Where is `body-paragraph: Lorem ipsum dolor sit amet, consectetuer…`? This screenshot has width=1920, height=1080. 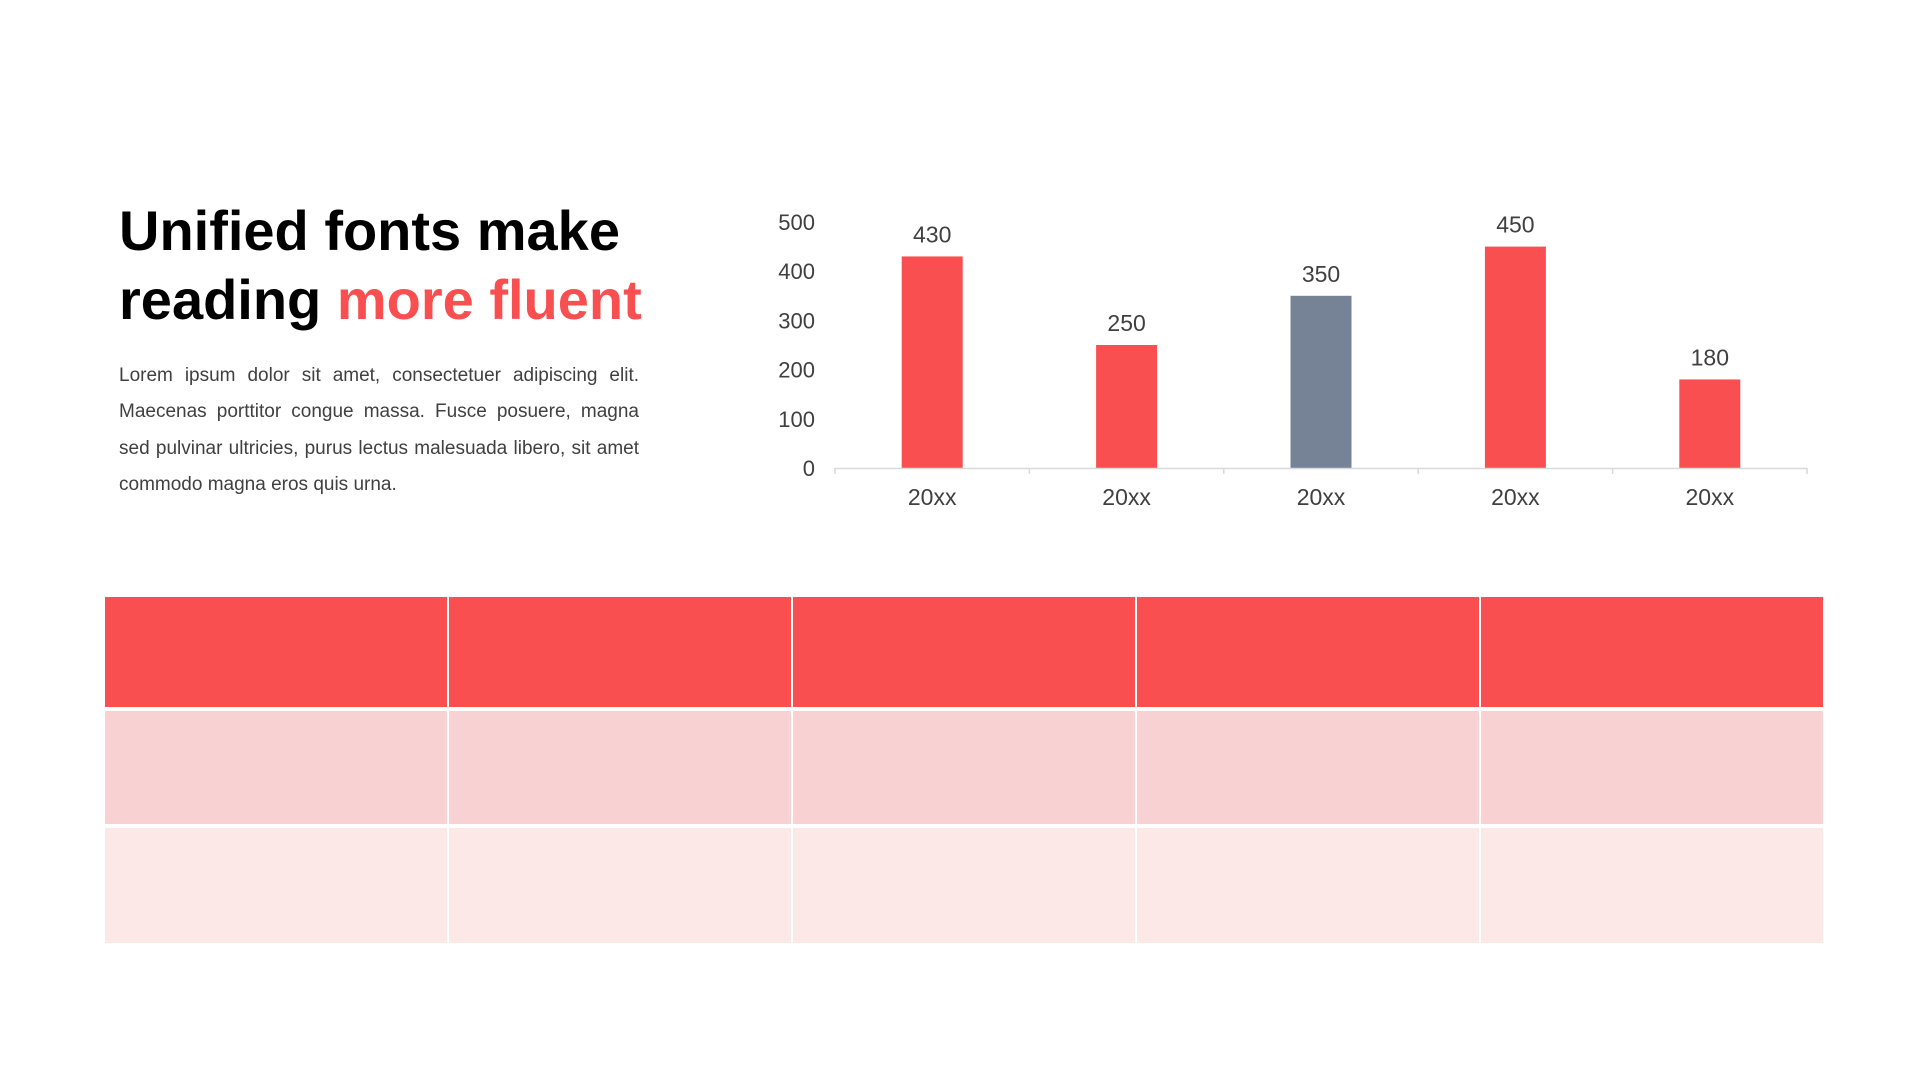
body-paragraph: Lorem ipsum dolor sit amet, consectetuer… is located at coordinates (379, 430).